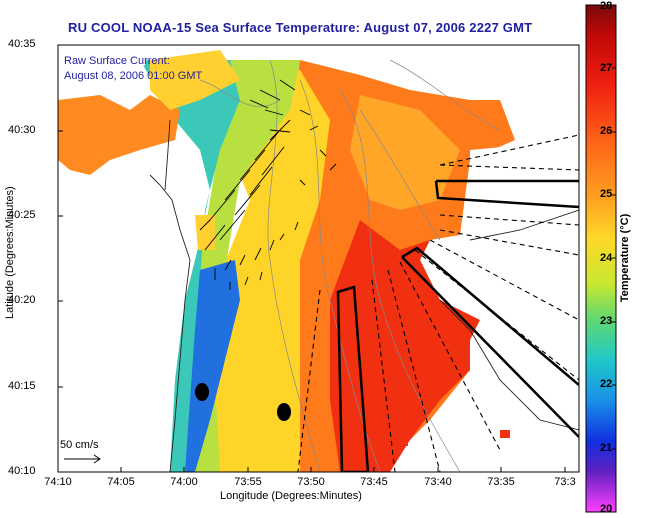 The height and width of the screenshot is (518, 651). What do you see at coordinates (22, 215) in the screenshot?
I see `lat-tick: 40:25` at bounding box center [22, 215].